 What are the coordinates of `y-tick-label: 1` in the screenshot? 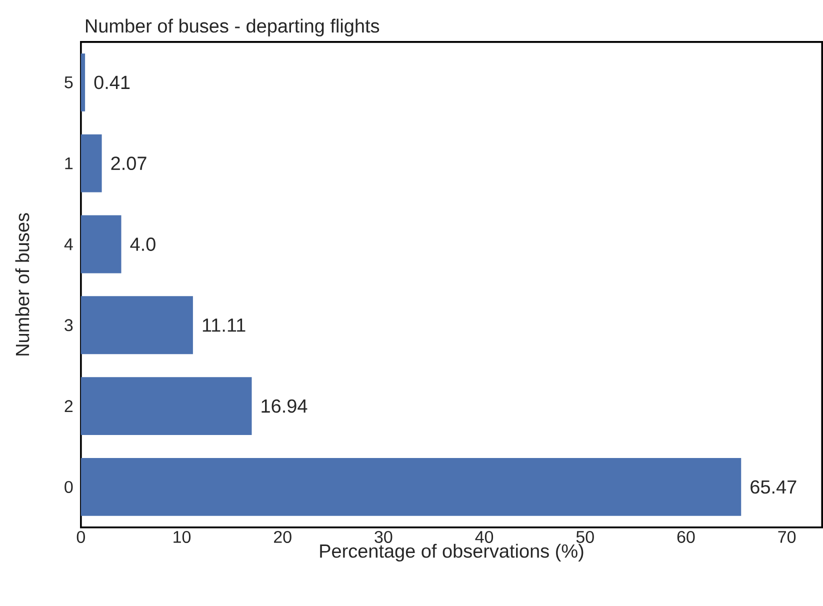 It's located at (69, 163).